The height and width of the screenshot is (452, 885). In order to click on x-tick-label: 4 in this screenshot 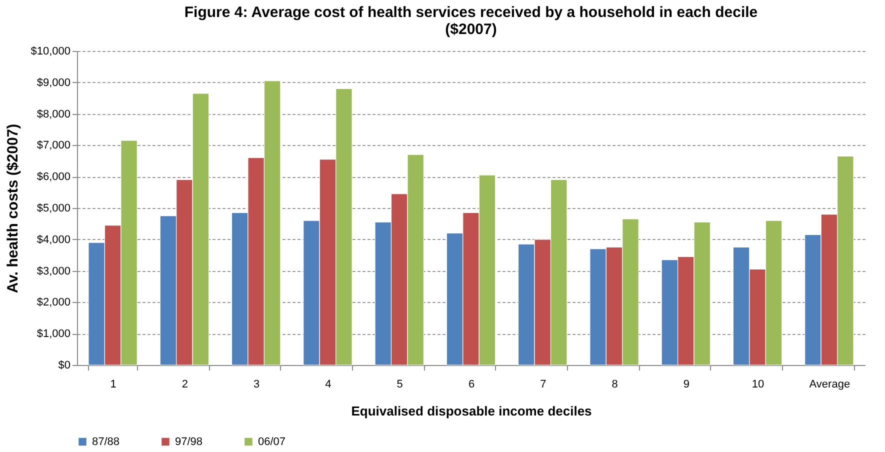, I will do `click(328, 384)`.